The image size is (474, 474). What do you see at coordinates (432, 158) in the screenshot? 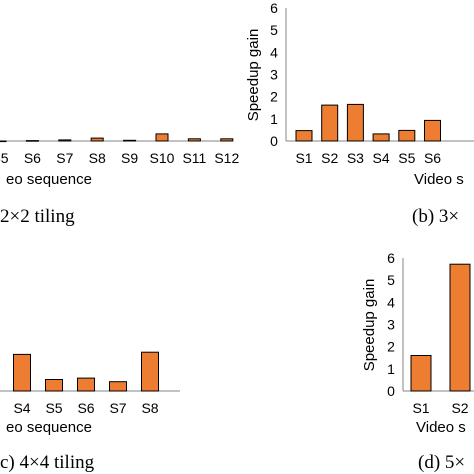
I see `panel-b-tick-label: S6` at bounding box center [432, 158].